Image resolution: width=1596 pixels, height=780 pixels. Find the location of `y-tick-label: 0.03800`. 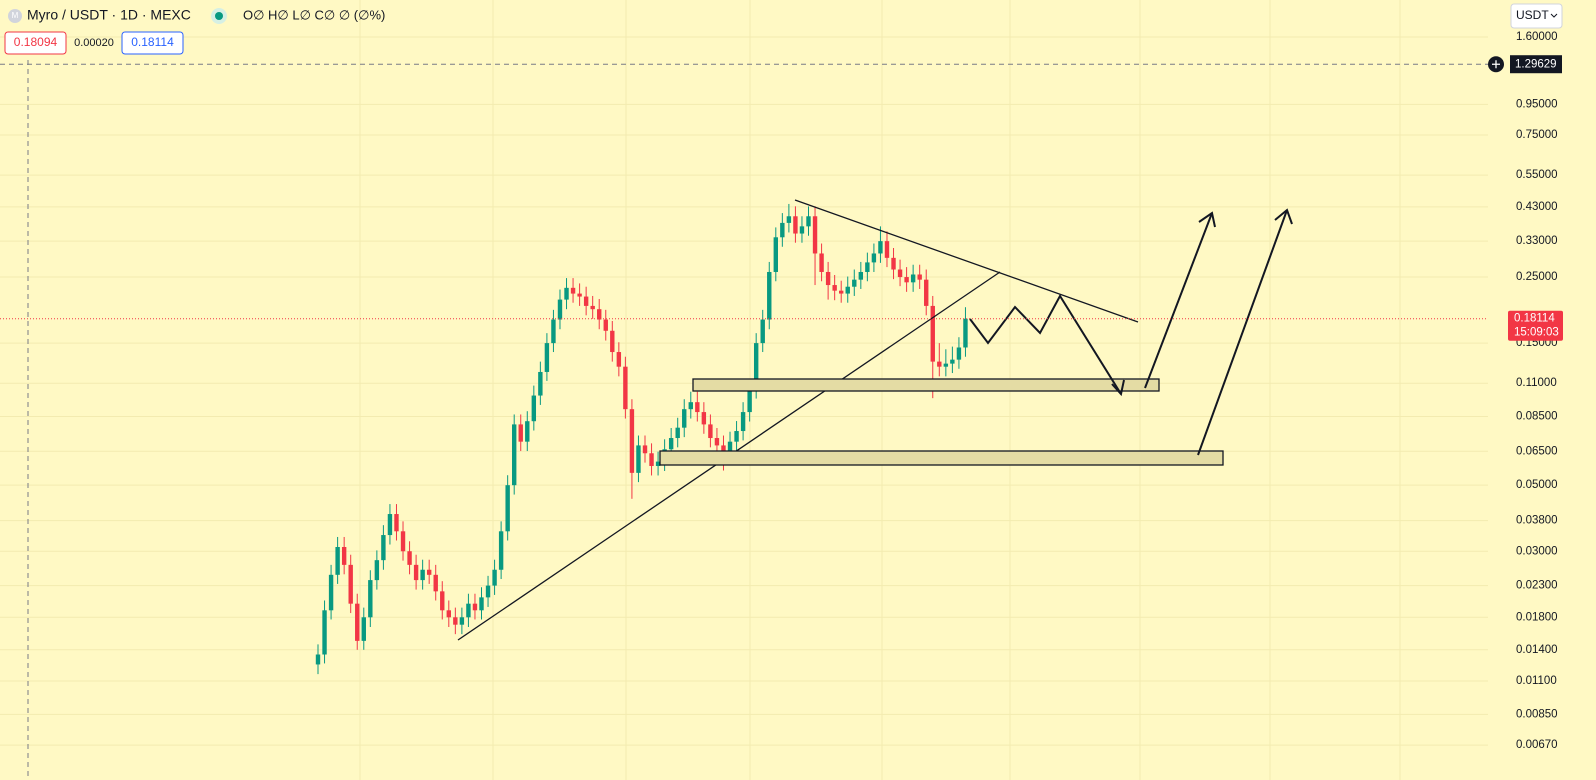

y-tick-label: 0.03800 is located at coordinates (1537, 521).